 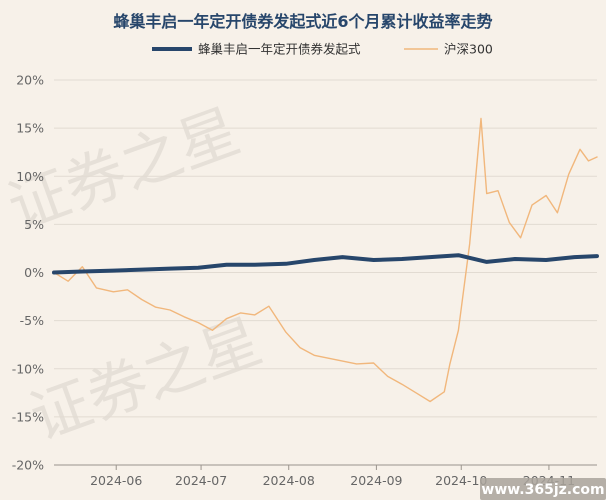 I want to click on x-tick-label: 2024-08, so click(x=289, y=480).